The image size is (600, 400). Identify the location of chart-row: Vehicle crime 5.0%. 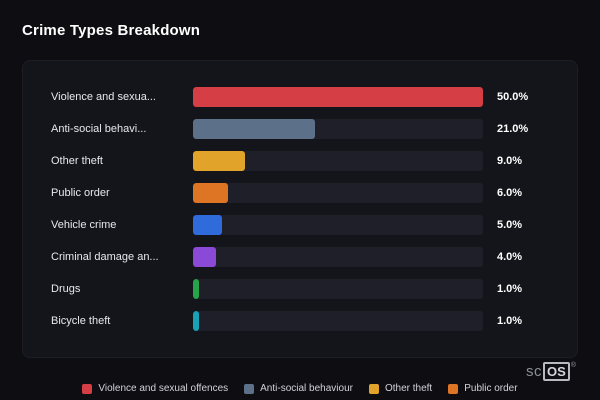
(300, 225).